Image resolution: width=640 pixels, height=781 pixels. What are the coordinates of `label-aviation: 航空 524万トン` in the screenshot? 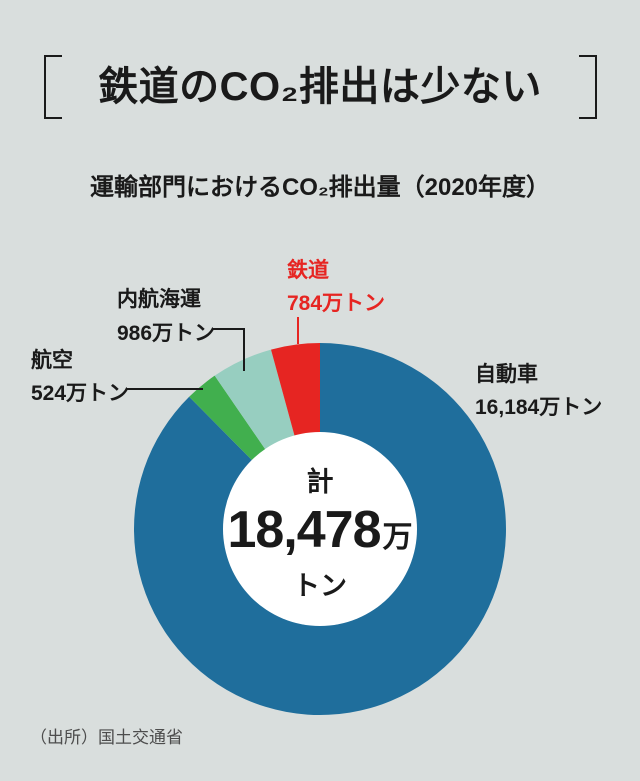 It's located at (80, 377).